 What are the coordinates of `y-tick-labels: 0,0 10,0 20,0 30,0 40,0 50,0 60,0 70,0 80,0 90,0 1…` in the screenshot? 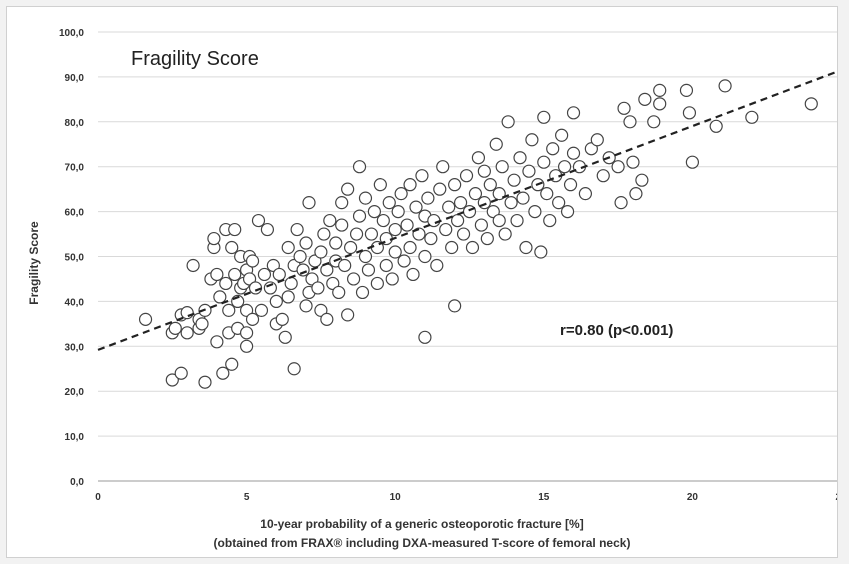 It's located at (71, 258).